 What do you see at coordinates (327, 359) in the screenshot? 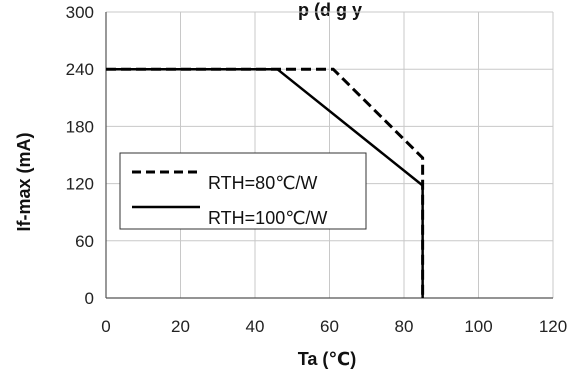
I see `x-axis-label: Ta (℃)` at bounding box center [327, 359].